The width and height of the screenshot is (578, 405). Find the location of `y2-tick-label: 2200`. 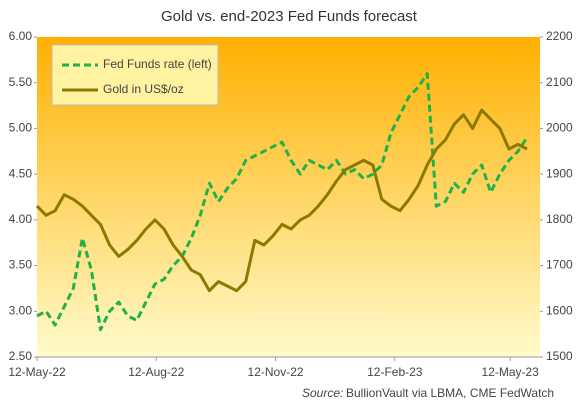

y2-tick-label: 2200 is located at coordinates (559, 36).